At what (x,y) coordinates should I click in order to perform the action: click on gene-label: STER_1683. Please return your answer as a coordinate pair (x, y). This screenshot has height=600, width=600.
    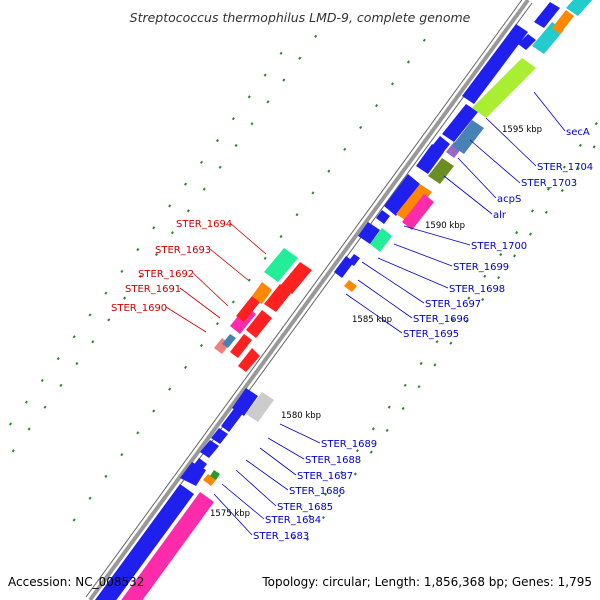
    Looking at the image, I should click on (281, 536).